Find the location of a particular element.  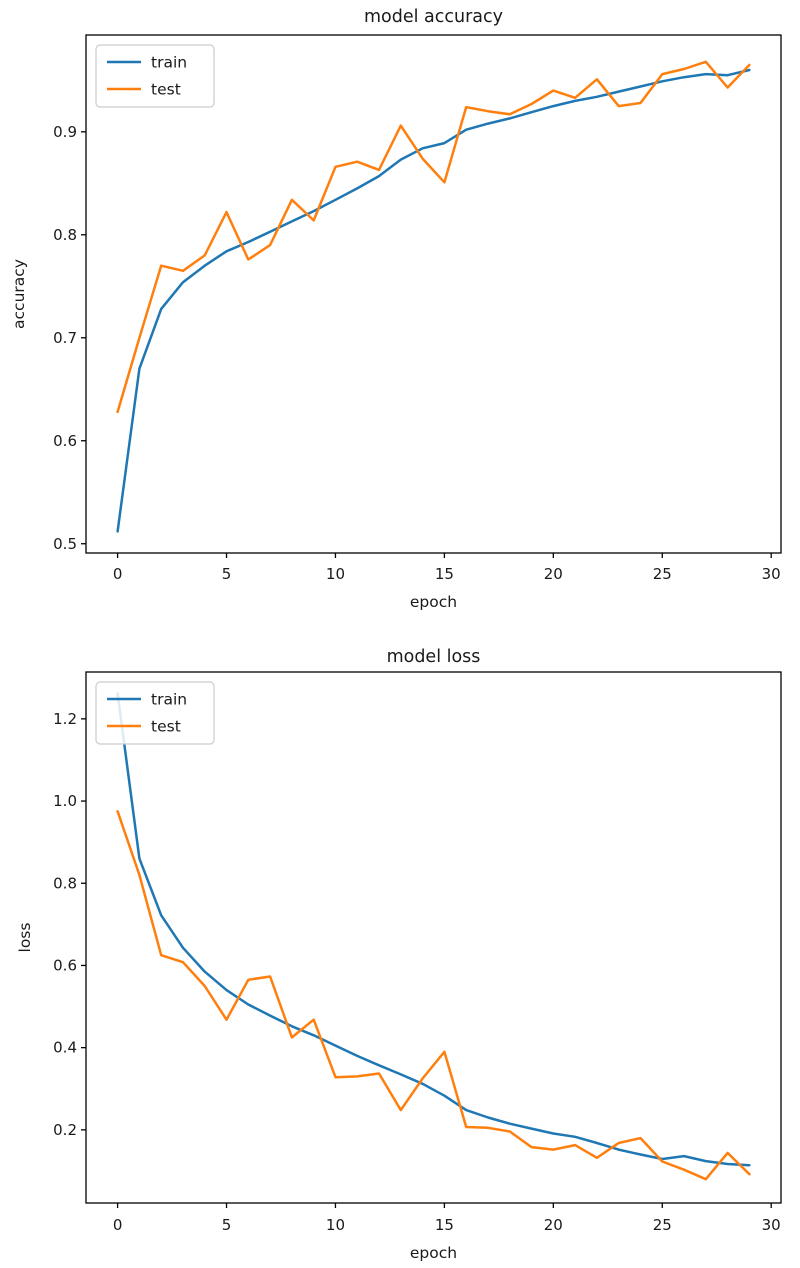

y-tick-label: 0.4 is located at coordinates (65, 1048).